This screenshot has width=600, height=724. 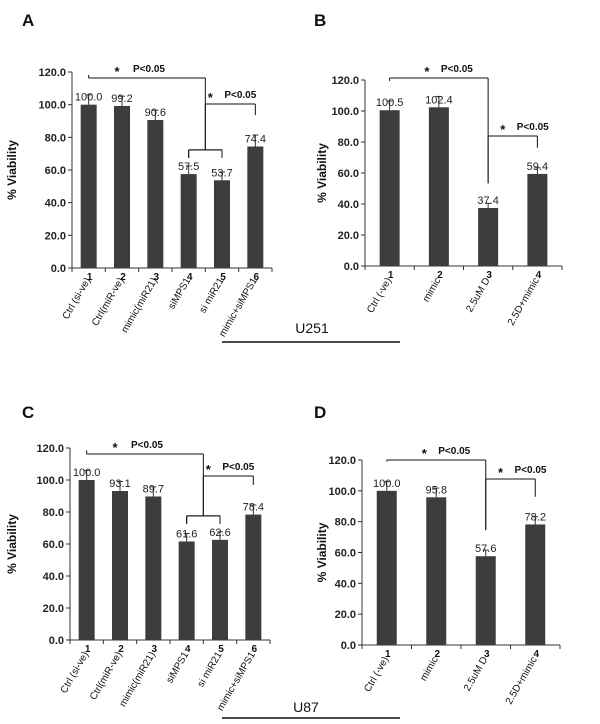 What do you see at coordinates (119, 484) in the screenshot?
I see `value-label: 93.1` at bounding box center [119, 484].